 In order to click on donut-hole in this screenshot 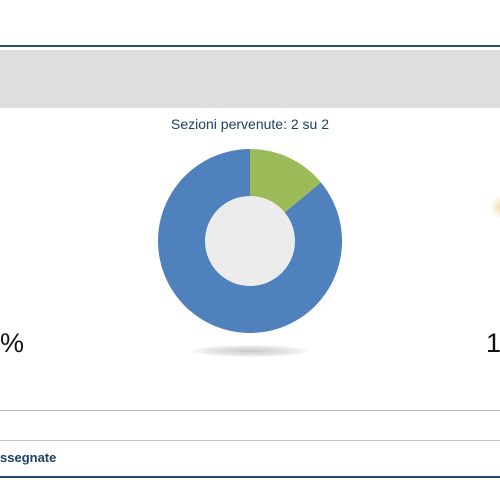, I will do `click(250, 241)`.